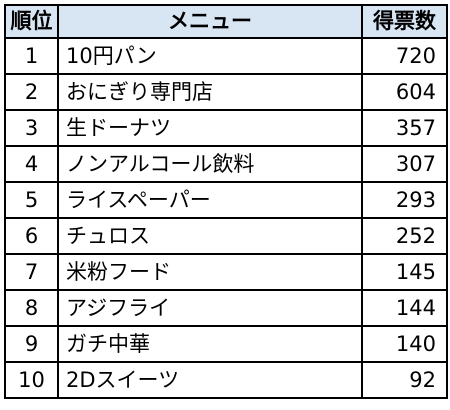 The image size is (450, 410). Describe the element at coordinates (210, 344) in the screenshot. I see `menu-cell: ガチ中華` at that location.